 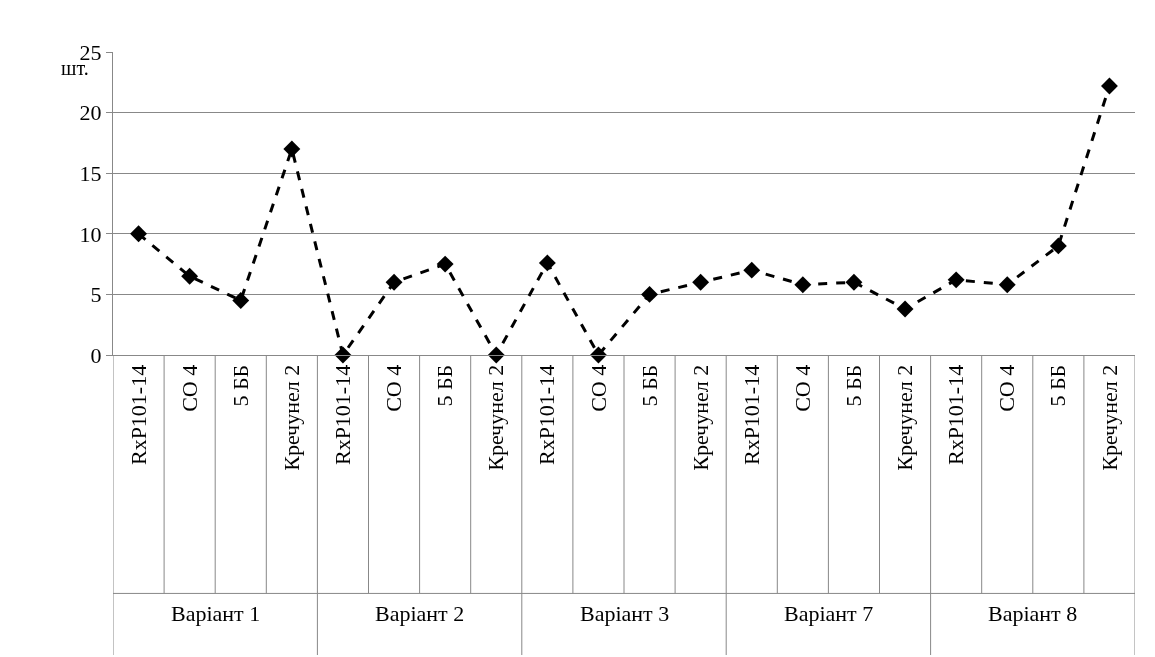 What do you see at coordinates (90, 234) in the screenshot?
I see `y-tick-label: 10` at bounding box center [90, 234].